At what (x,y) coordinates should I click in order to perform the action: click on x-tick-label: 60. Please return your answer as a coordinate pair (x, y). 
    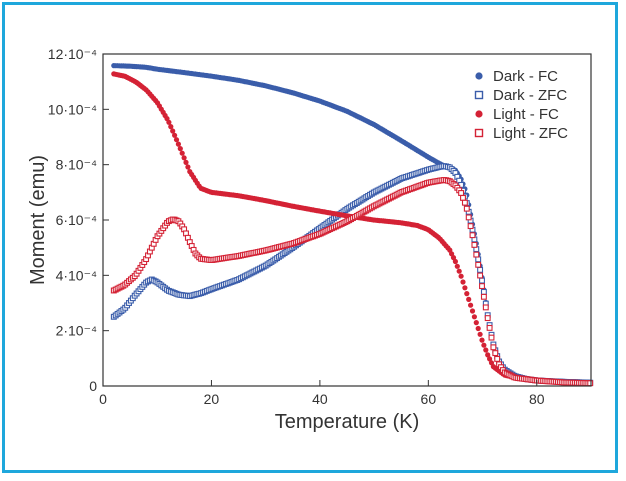
    Looking at the image, I should click on (429, 399).